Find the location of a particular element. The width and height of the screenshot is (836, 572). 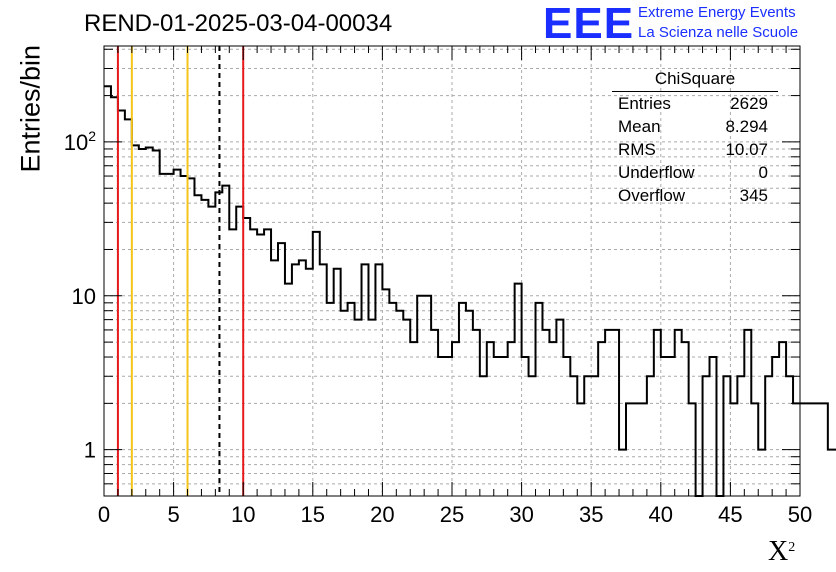

x-axis-label-text: X is located at coordinates (778, 551).